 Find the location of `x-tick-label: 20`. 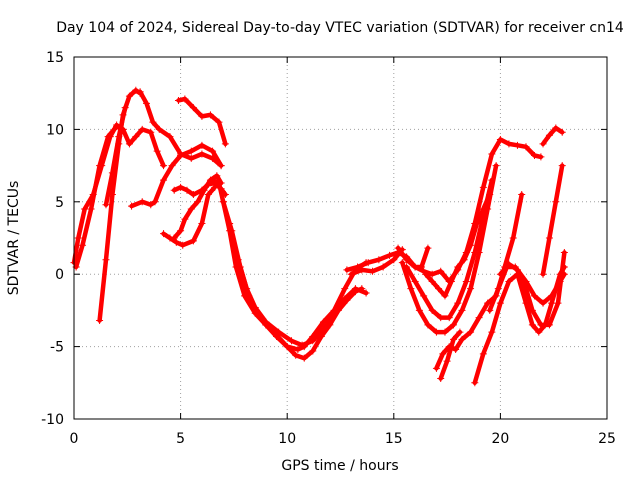

x-tick-label: 20 is located at coordinates (500, 439).